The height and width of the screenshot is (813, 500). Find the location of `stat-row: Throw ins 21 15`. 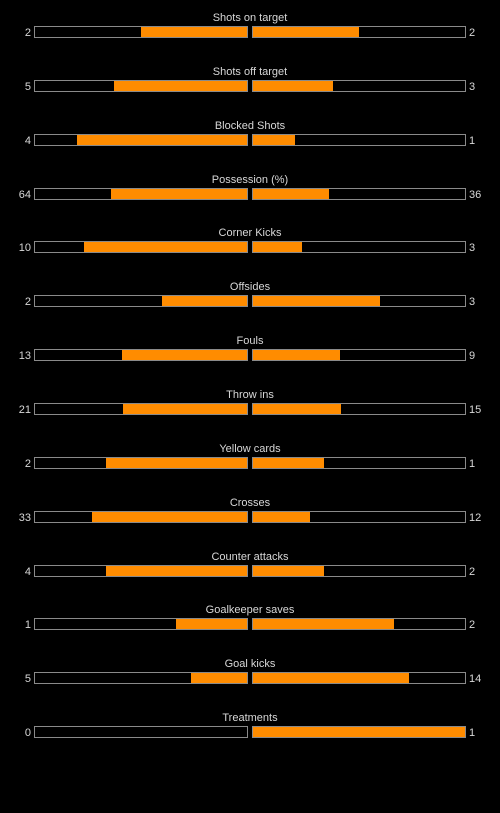

stat-row: Throw ins 21 15 is located at coordinates (250, 403).